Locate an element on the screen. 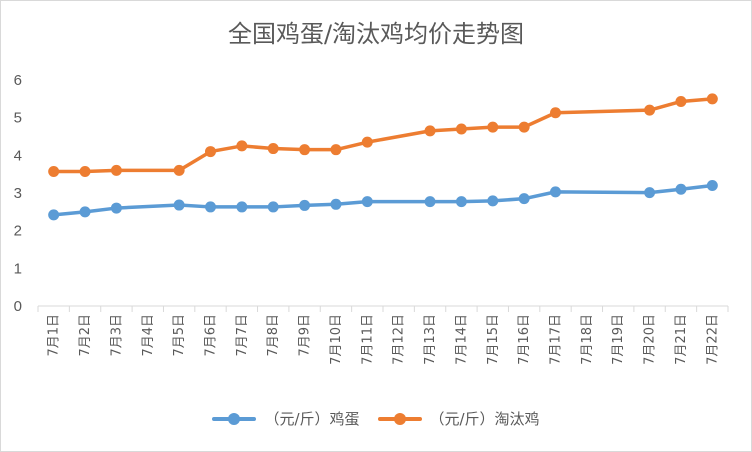 This screenshot has width=752, height=452. y-tick-label: 3 is located at coordinates (18, 193).